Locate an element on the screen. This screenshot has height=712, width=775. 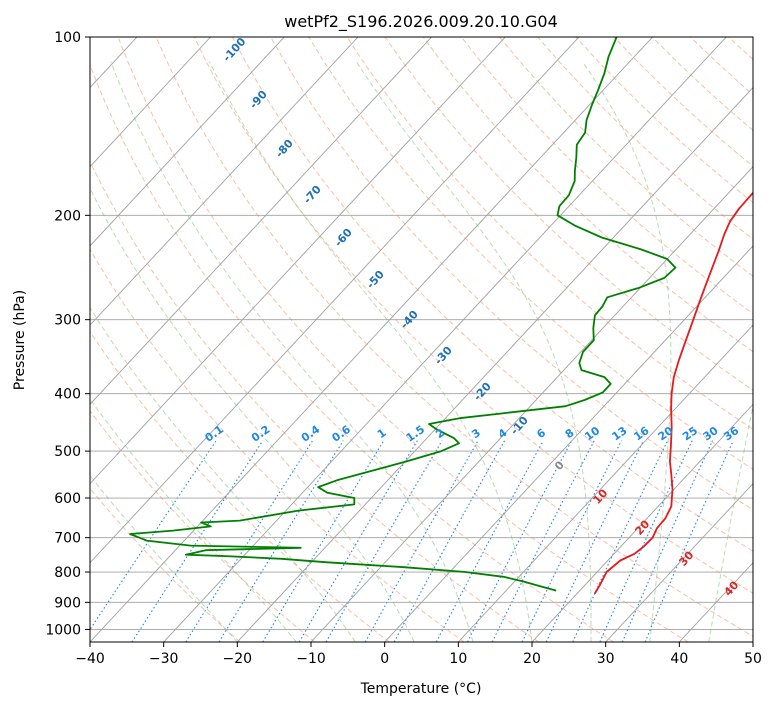
y-tick-label: 1000 is located at coordinates (63, 630).